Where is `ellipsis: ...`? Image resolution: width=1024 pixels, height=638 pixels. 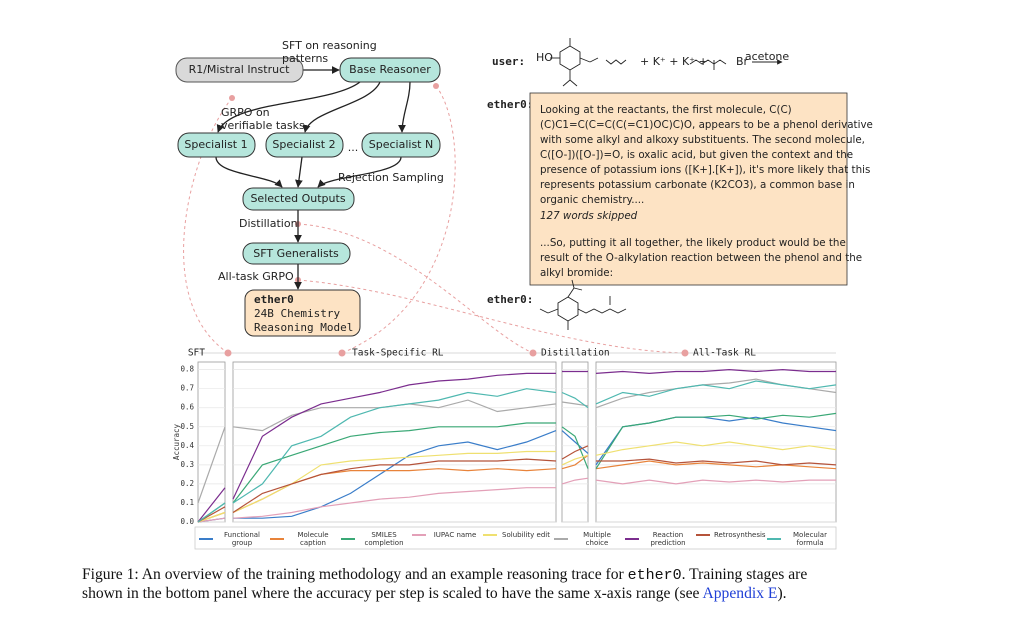
ellipsis: ... is located at coordinates (353, 147).